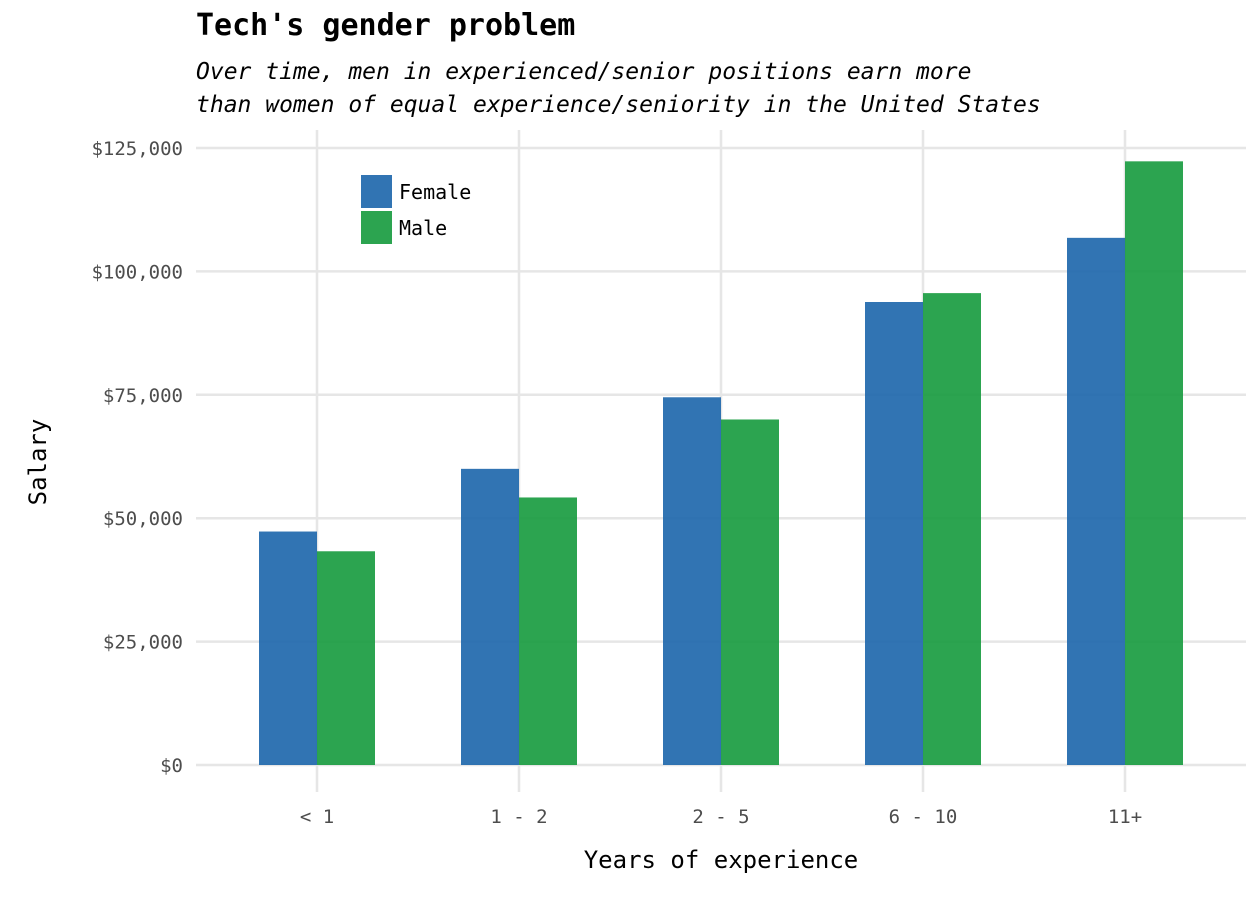 The height and width of the screenshot is (900, 1260). What do you see at coordinates (518, 817) in the screenshot?
I see `x-tick-label: 1 - 2` at bounding box center [518, 817].